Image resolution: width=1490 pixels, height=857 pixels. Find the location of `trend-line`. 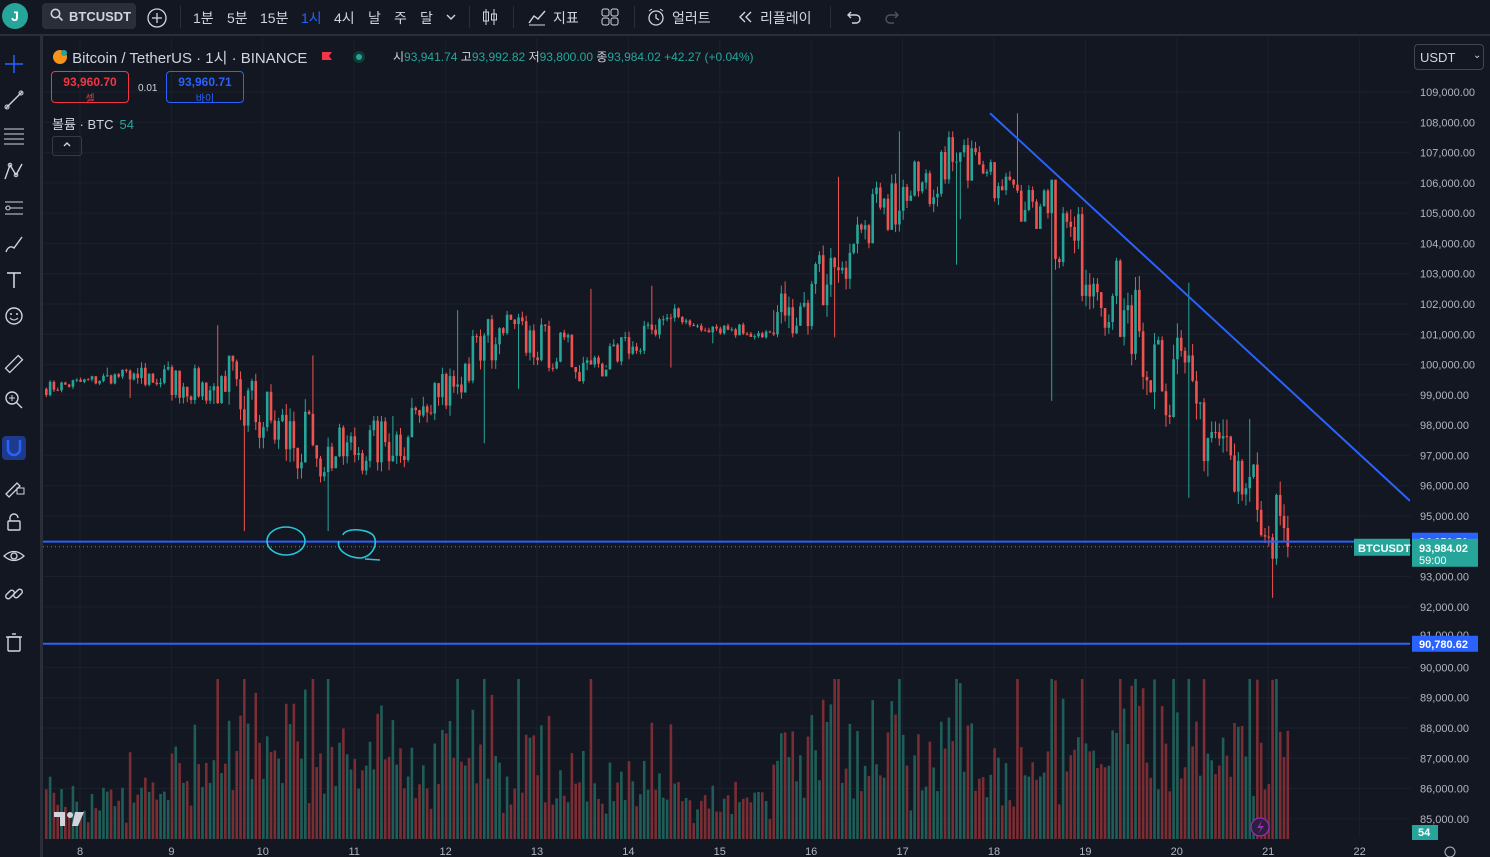

trend-line is located at coordinates (1200, 307).